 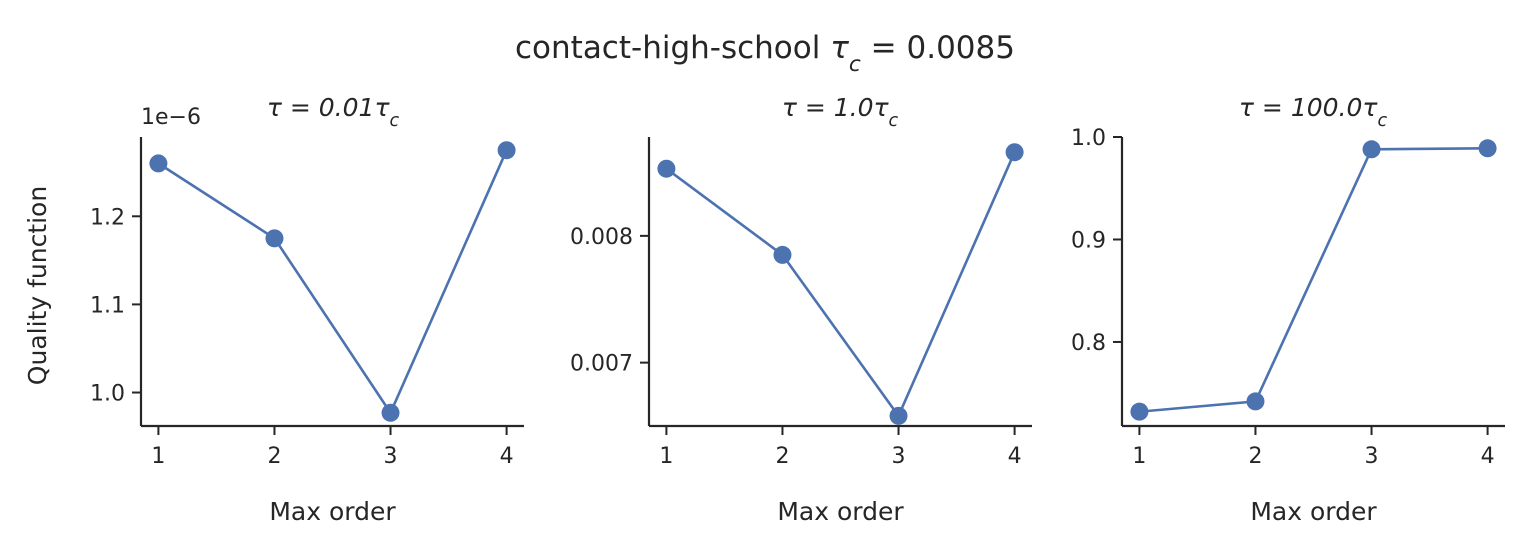 What do you see at coordinates (333, 112) in the screenshot?
I see `panel-title: τ = 0.01τc​` at bounding box center [333, 112].